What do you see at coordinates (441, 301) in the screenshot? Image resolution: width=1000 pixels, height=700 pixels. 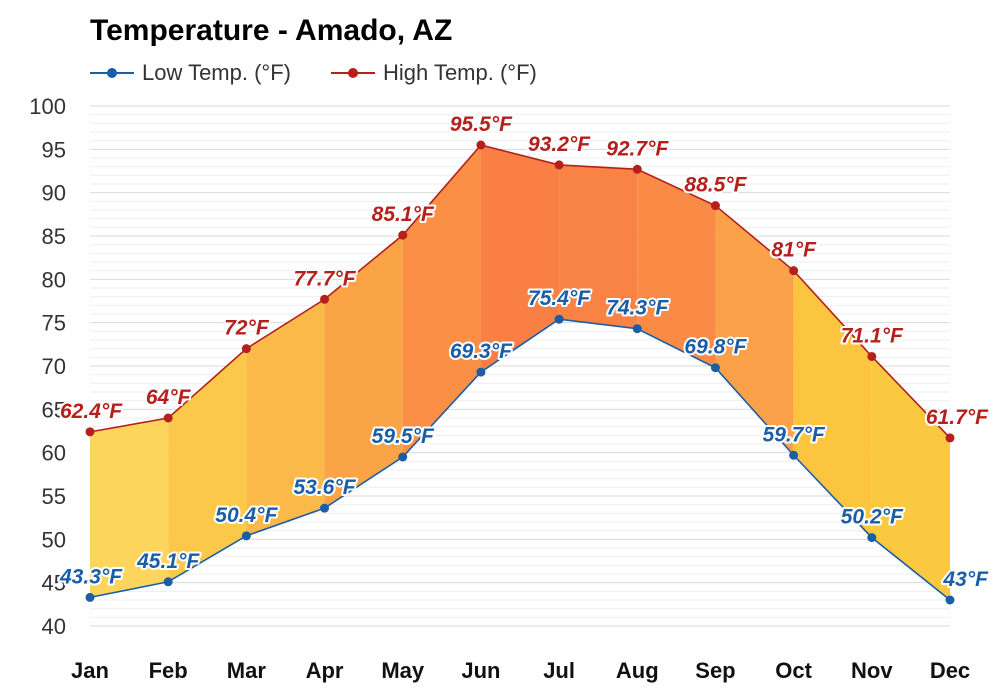 I see `temp-band-may` at bounding box center [441, 301].